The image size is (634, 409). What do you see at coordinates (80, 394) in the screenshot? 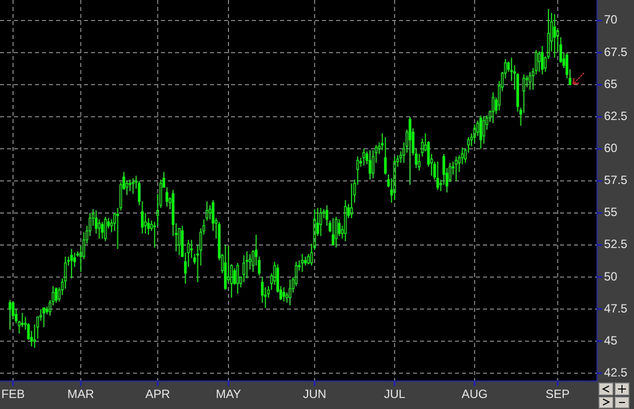
I see `x-tick-label: MAR` at bounding box center [80, 394].